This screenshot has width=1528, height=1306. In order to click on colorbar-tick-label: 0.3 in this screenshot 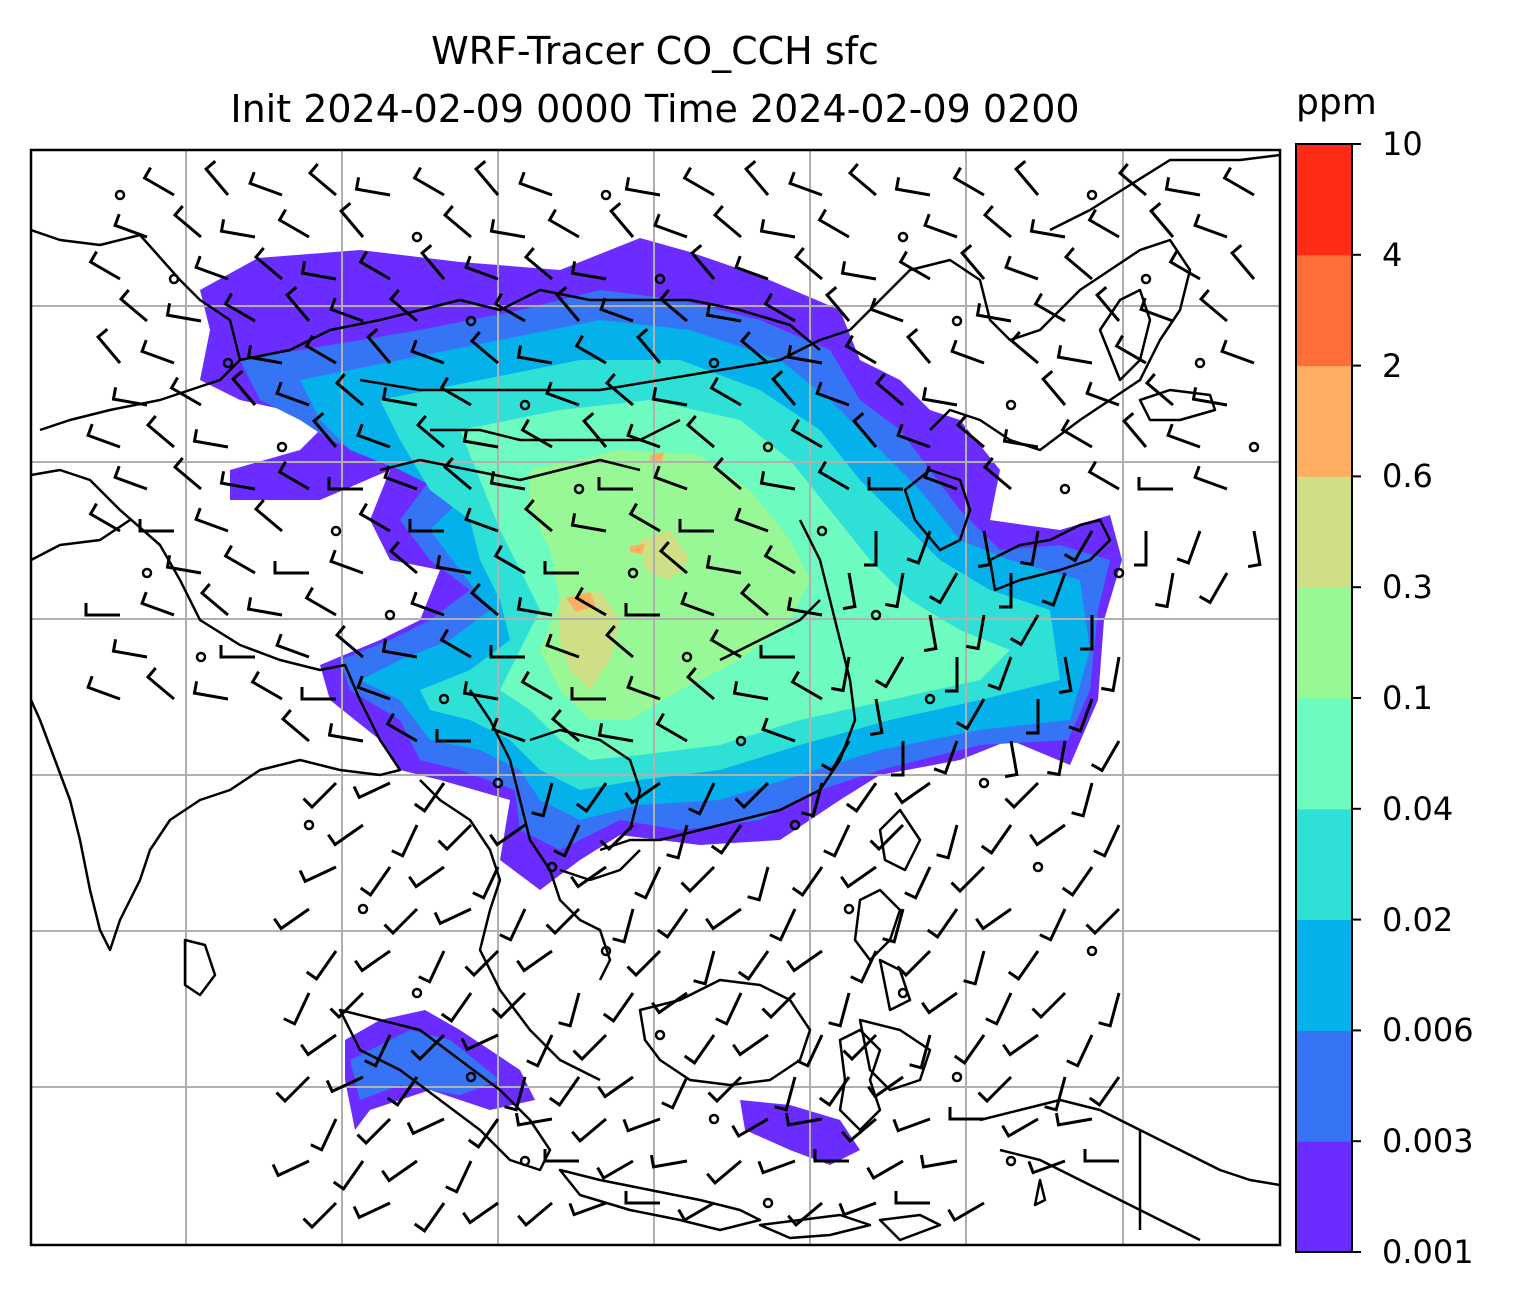, I will do `click(1407, 587)`.